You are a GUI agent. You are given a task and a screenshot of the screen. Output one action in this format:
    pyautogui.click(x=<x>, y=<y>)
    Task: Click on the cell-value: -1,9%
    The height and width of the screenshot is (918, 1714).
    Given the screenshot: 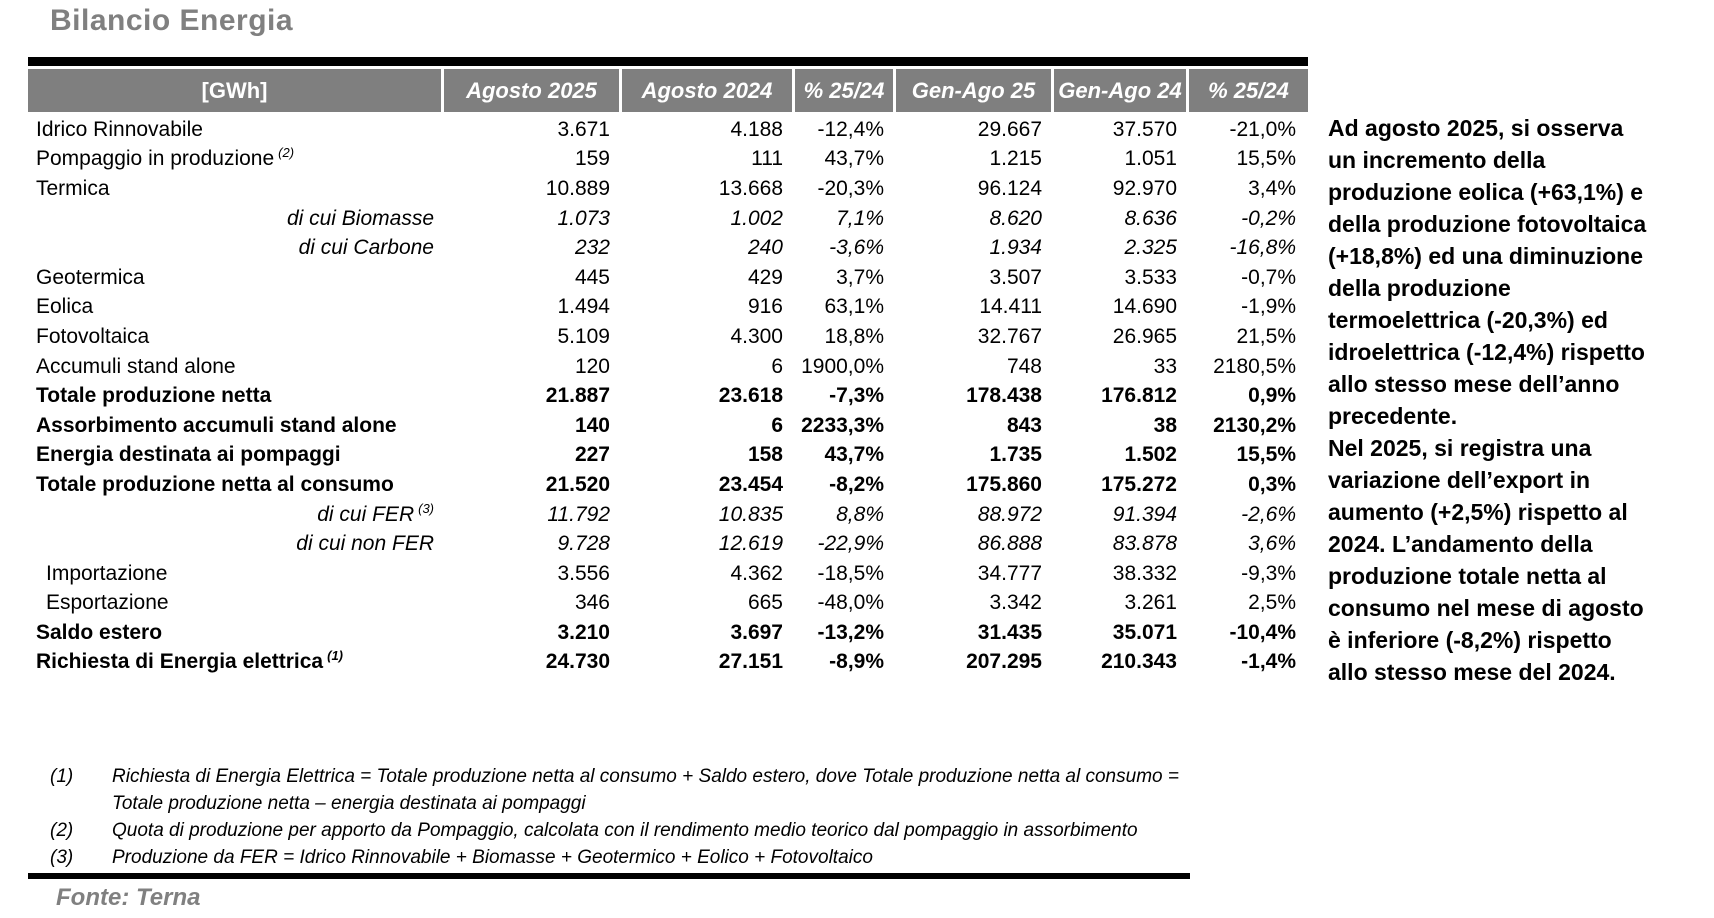 What is the action you would take?
    pyautogui.click(x=1268, y=307)
    